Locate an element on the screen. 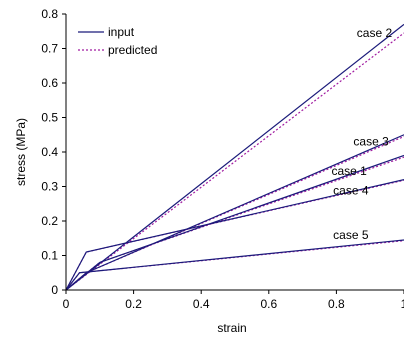 This screenshot has height=338, width=404. x-tick-label: 0 is located at coordinates (66, 304).